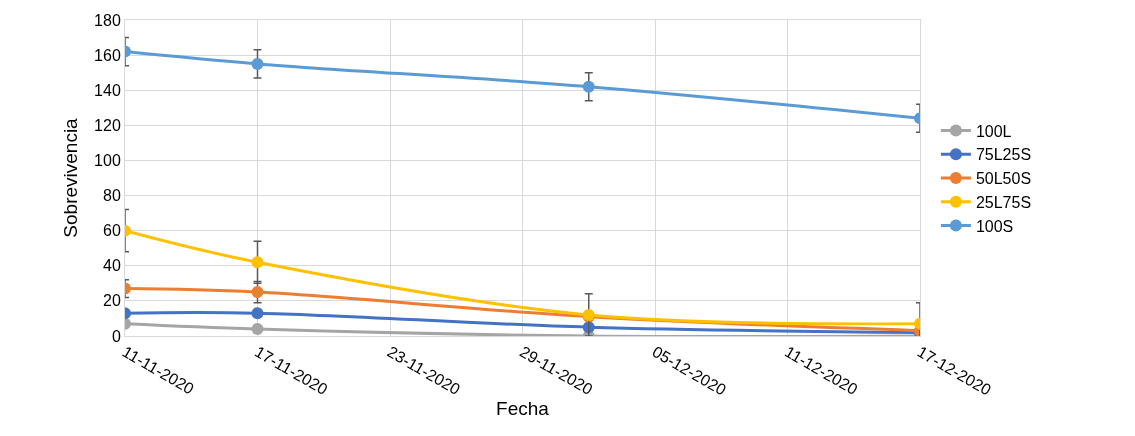 The height and width of the screenshot is (436, 1135). Describe the element at coordinates (1003, 203) in the screenshot. I see `legend-label: 25L75S` at that location.